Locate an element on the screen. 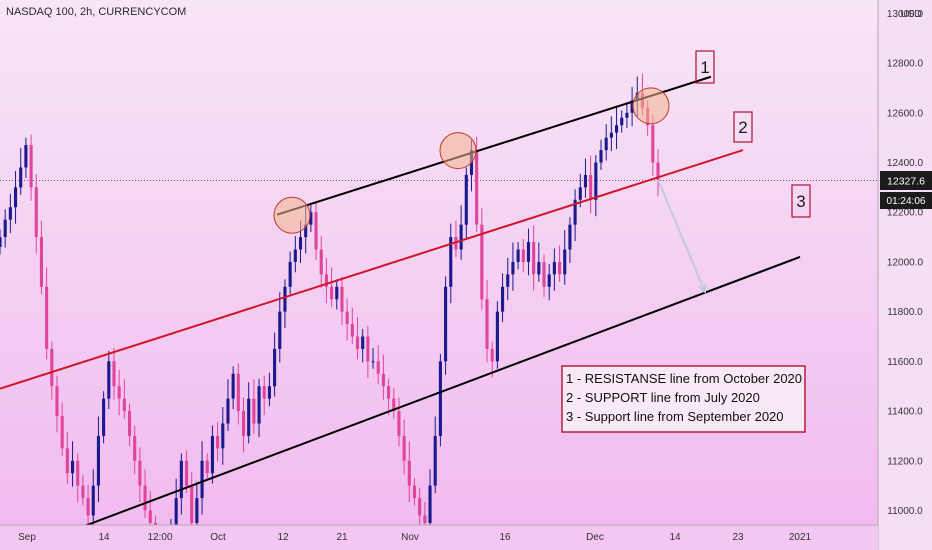 Image resolution: width=932 pixels, height=550 pixels. y-tick-label: 11800.0 is located at coordinates (905, 312).